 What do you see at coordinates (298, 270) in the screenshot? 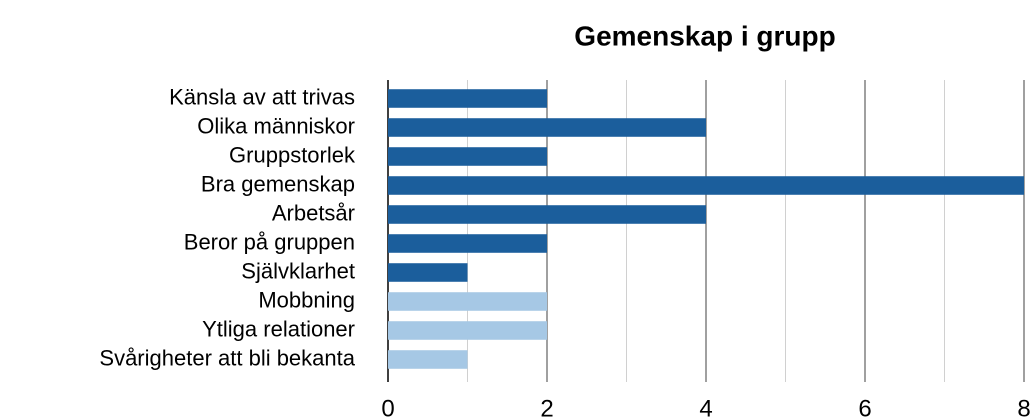
I see `y-tick-label: Självklarhet` at bounding box center [298, 270].